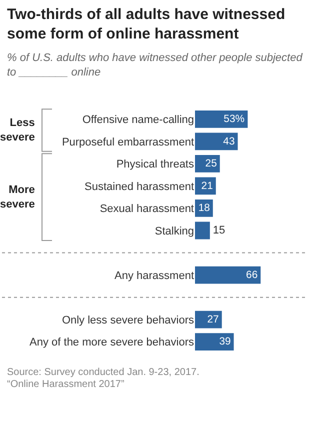  I want to click on source-note: Source: Survey conducted Jan. 9-23, 2017., so click(103, 372).